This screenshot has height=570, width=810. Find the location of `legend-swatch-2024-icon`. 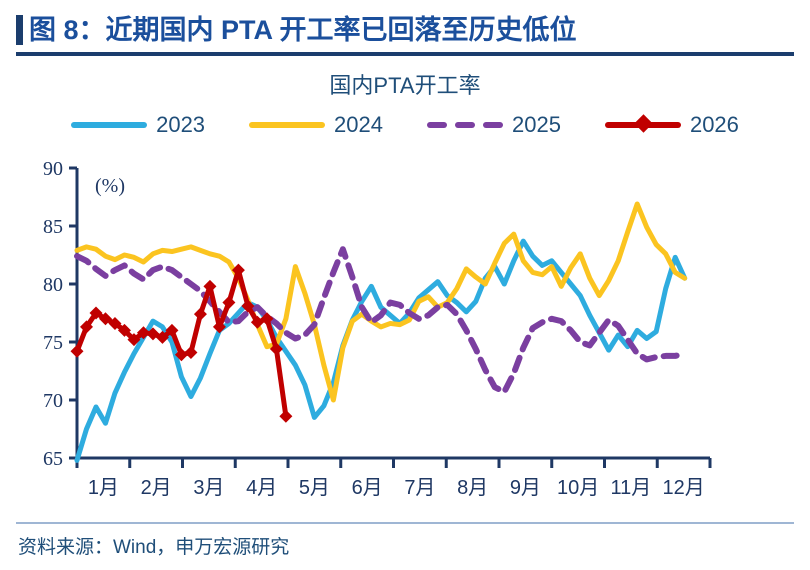

legend-swatch-2024-icon is located at coordinates (287, 125).